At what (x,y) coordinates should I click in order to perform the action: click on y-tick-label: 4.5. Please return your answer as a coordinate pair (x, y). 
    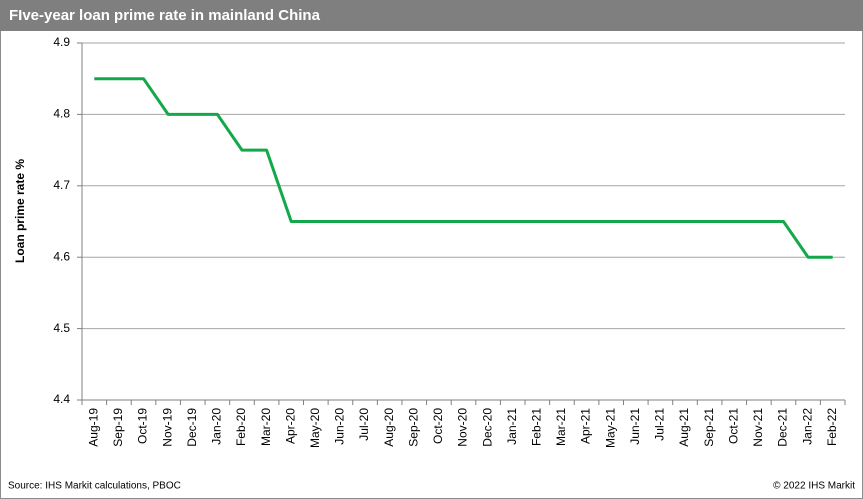
    Looking at the image, I should click on (61, 328).